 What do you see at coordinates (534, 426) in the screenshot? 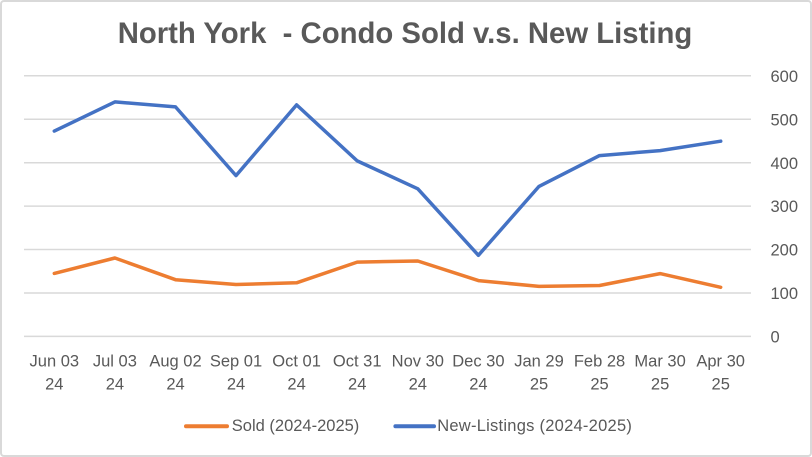
I see `svg-text: New-Listings (2024-2025)` at bounding box center [534, 426].